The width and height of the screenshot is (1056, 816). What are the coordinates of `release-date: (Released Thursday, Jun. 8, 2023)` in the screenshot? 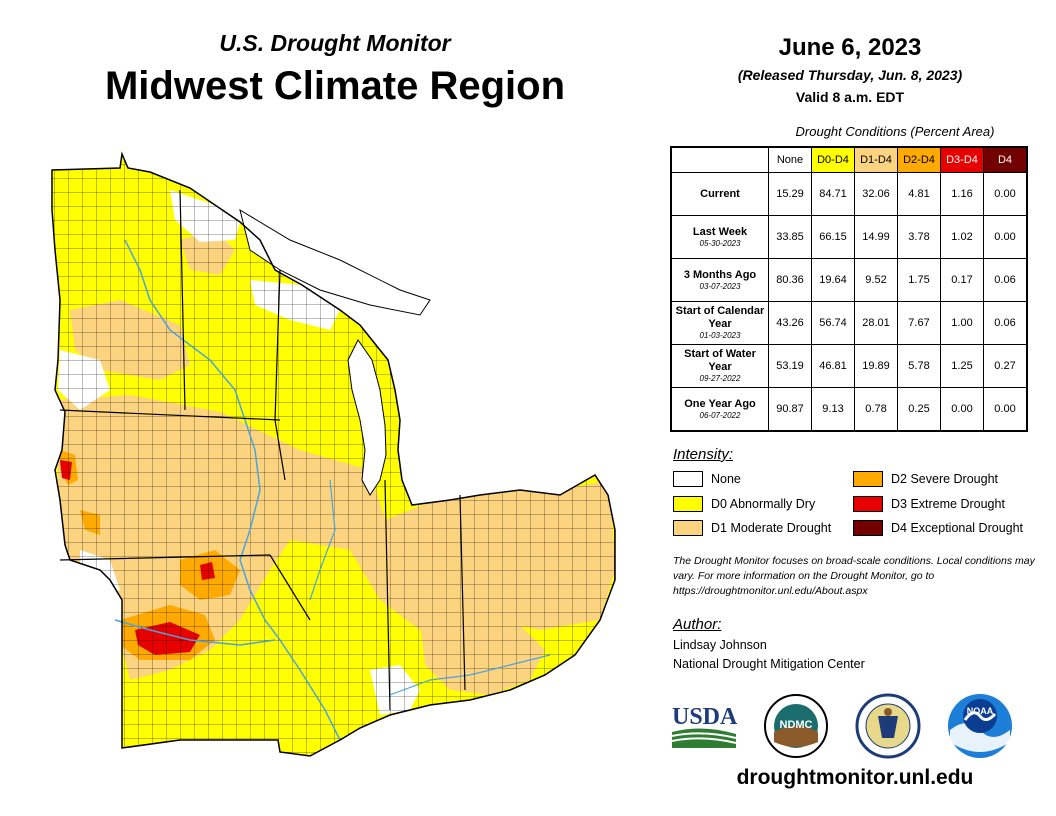 It's located at (850, 75).